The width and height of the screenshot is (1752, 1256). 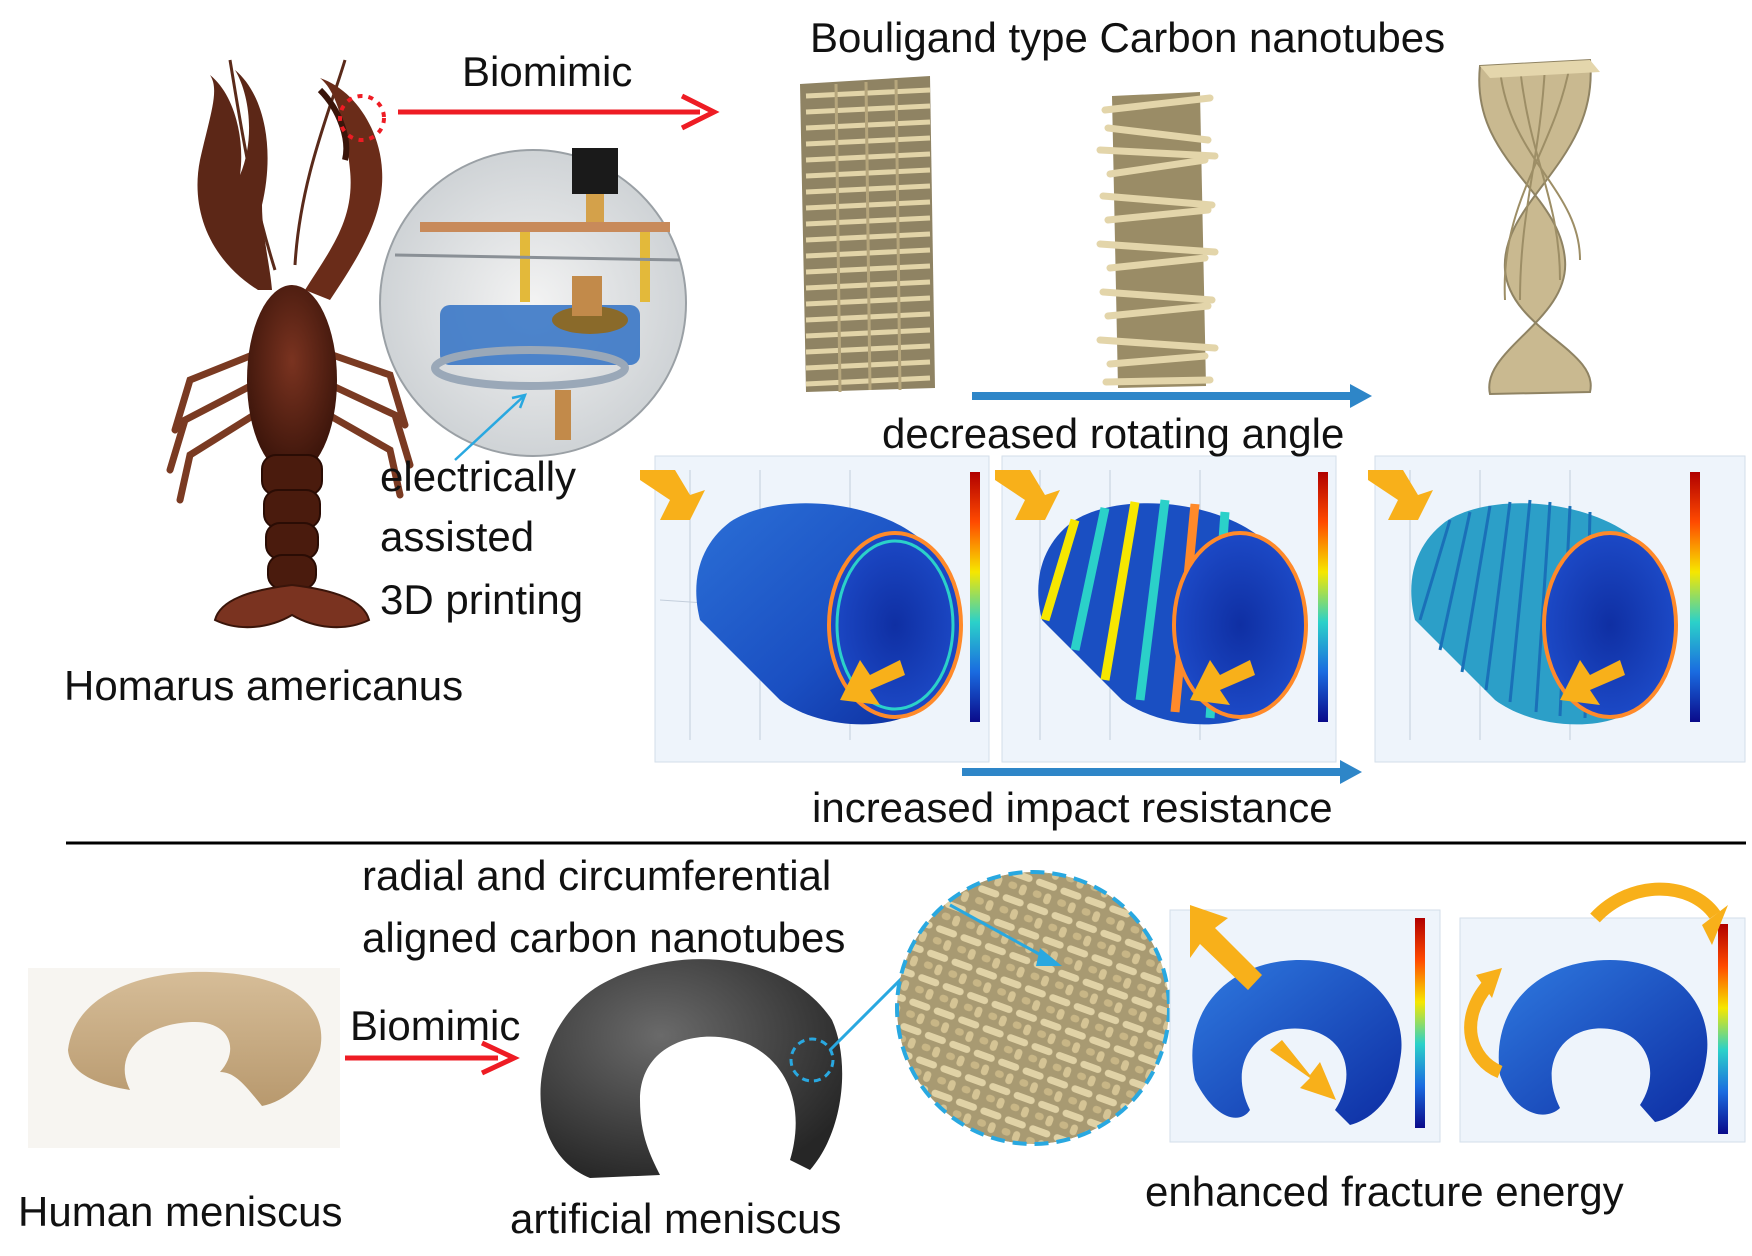 What do you see at coordinates (1072, 807) in the screenshot?
I see `impact-resistance-label: increased impact resistance` at bounding box center [1072, 807].